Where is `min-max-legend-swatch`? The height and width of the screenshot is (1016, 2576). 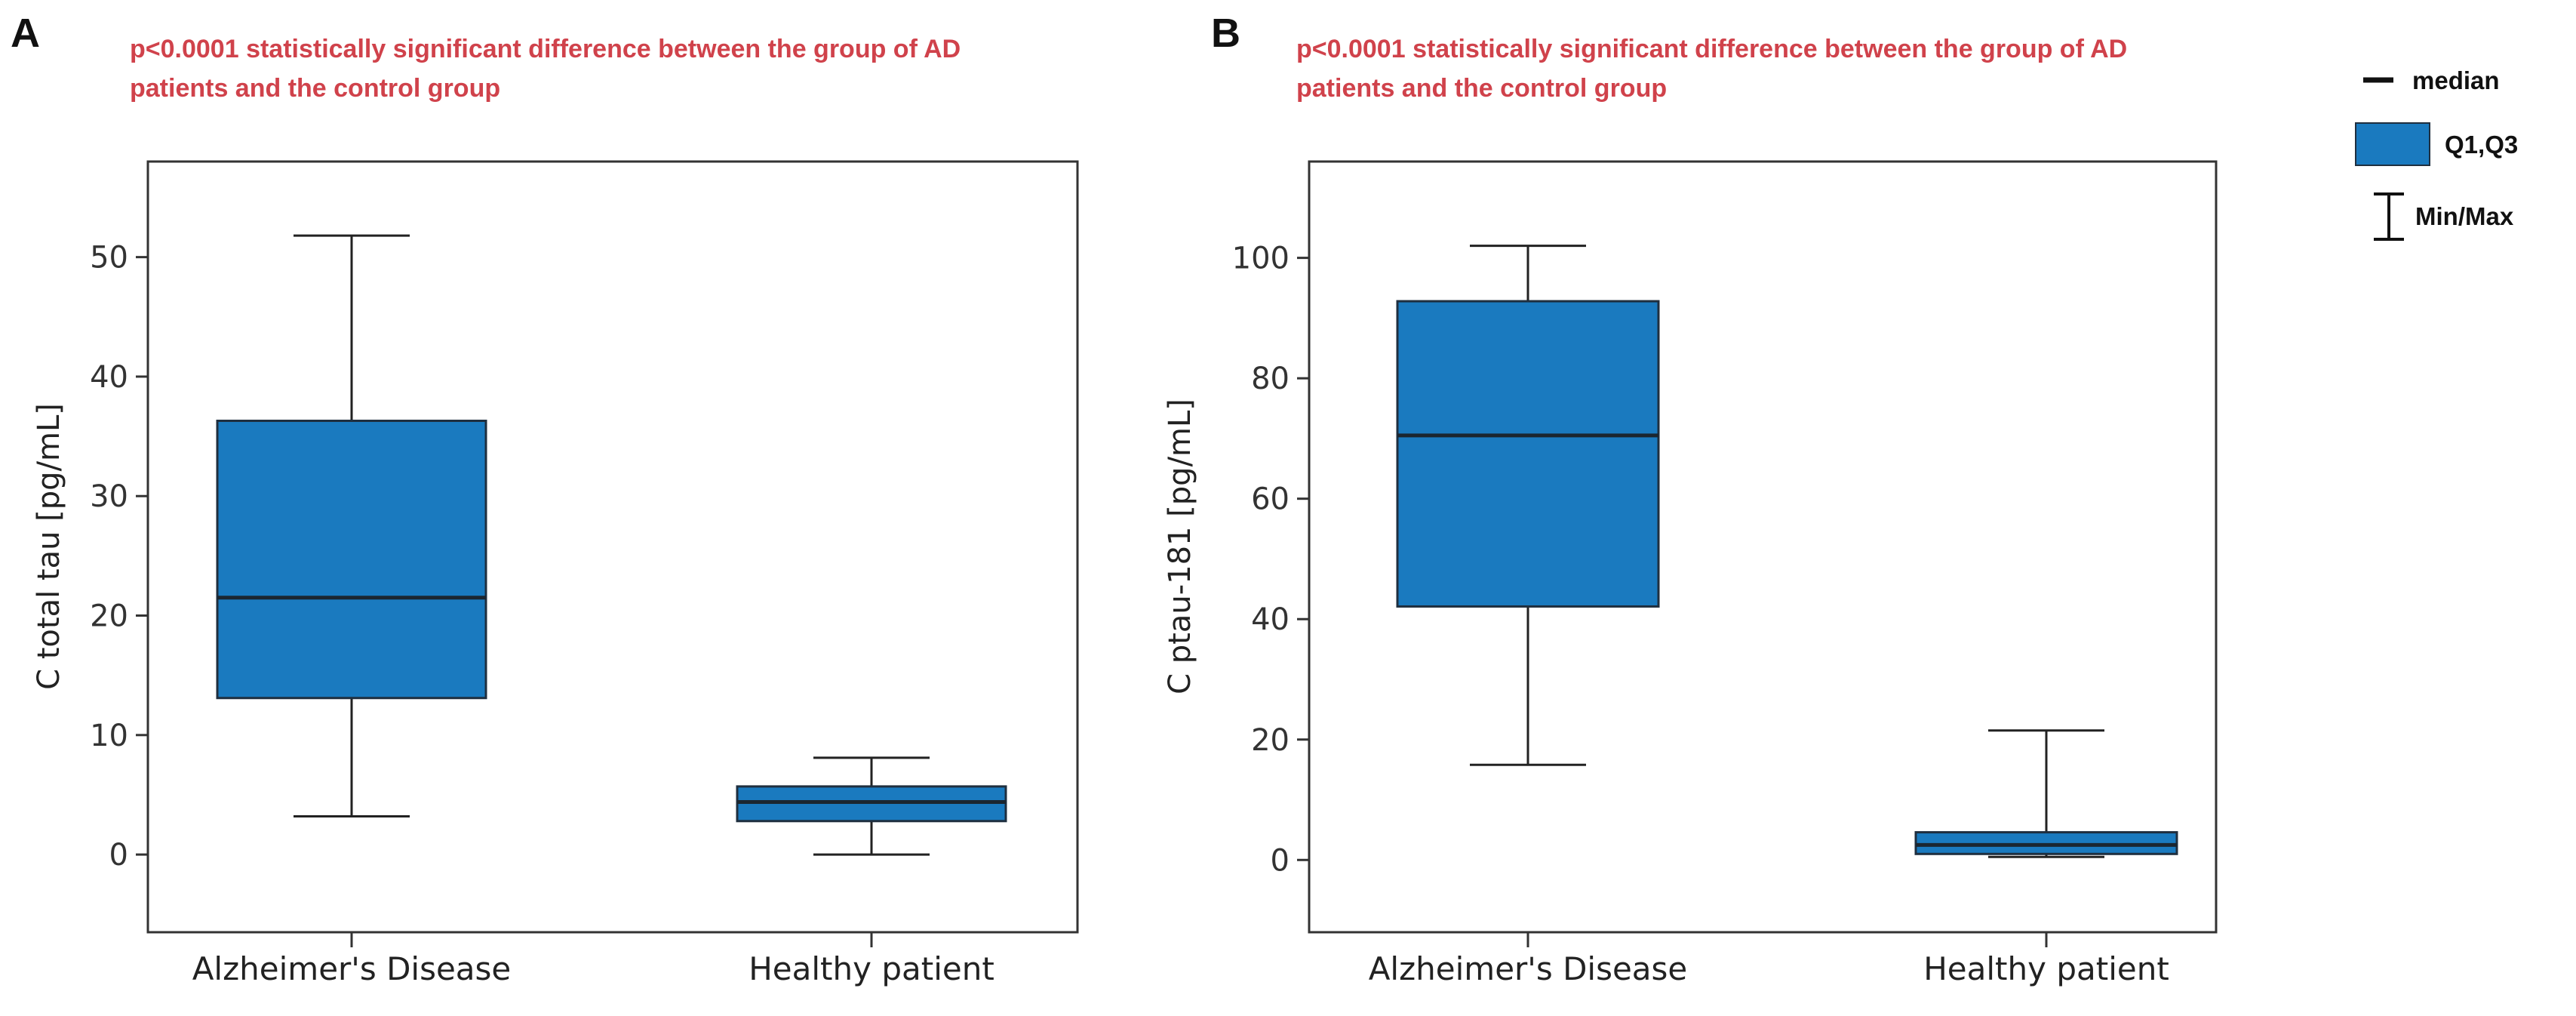 min-max-legend-swatch is located at coordinates (2389, 216).